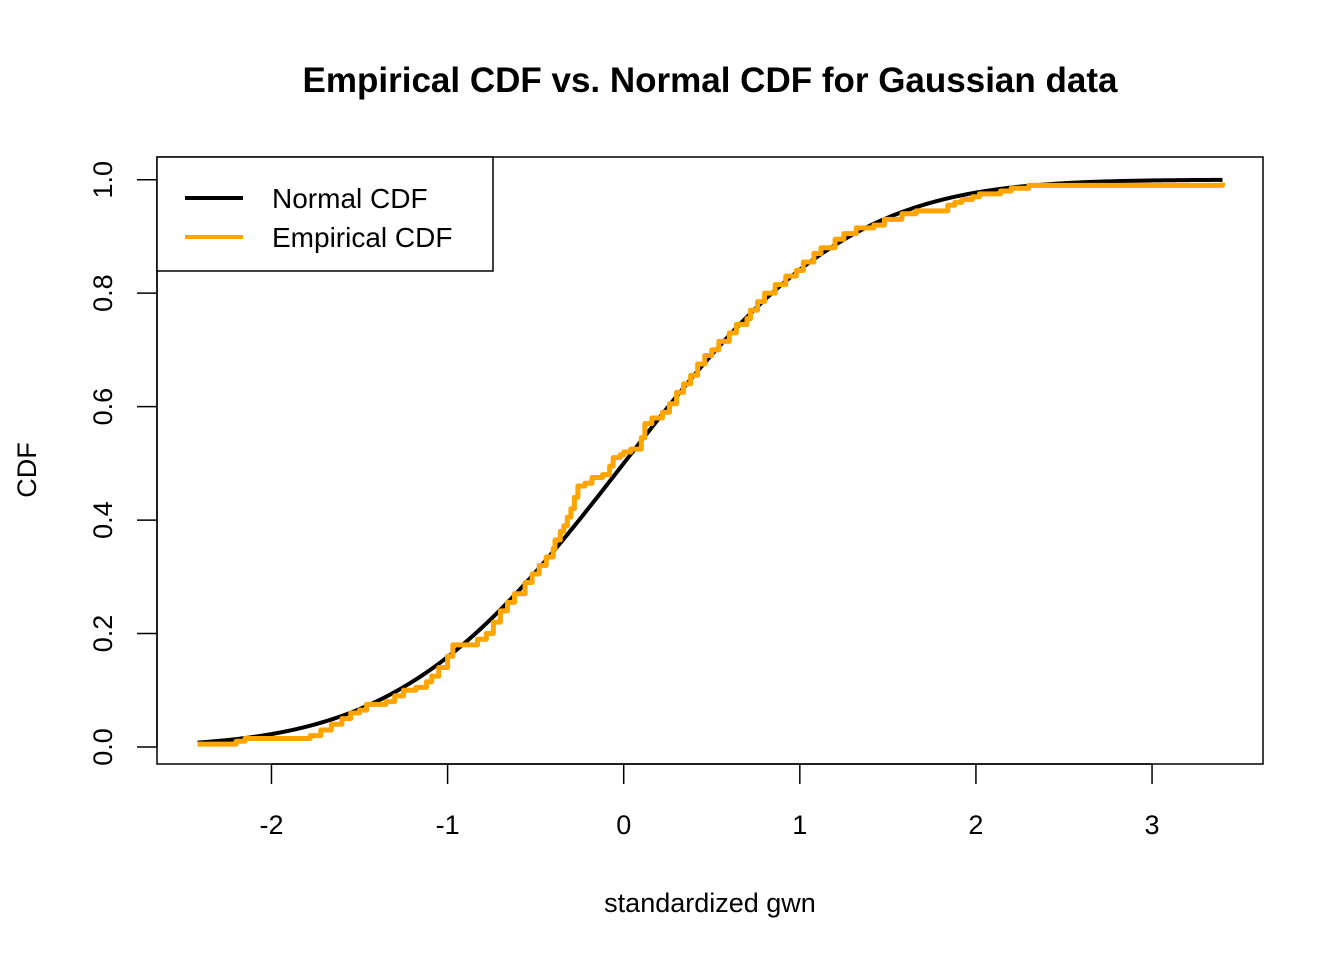 The width and height of the screenshot is (1344, 960). Describe the element at coordinates (975, 825) in the screenshot. I see `x-tick-label: 2` at that location.